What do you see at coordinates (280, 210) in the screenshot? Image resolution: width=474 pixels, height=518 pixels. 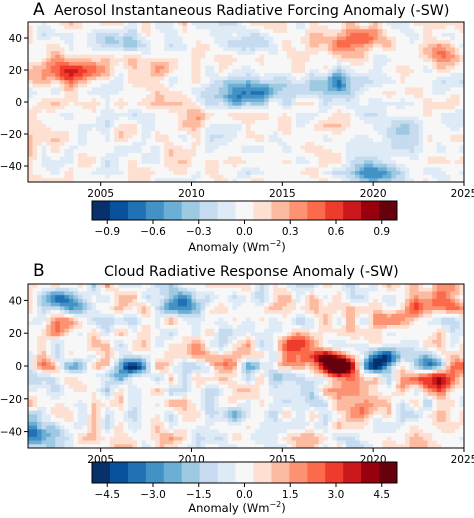 I see `colorbar-segment` at bounding box center [280, 210].